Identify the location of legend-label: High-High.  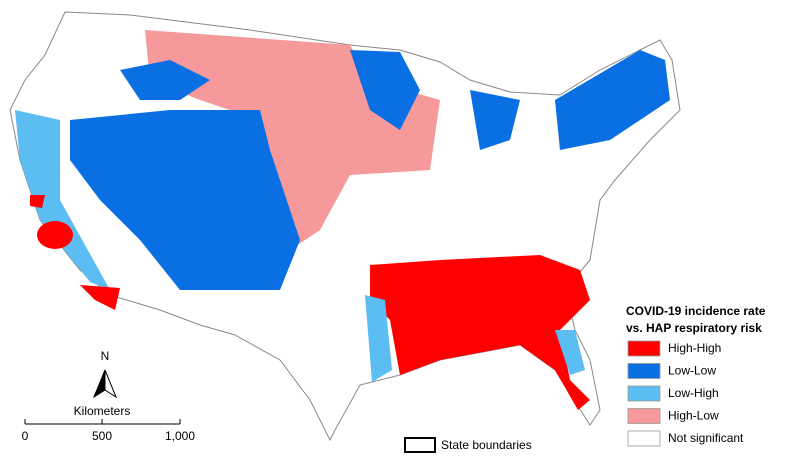
(694, 348).